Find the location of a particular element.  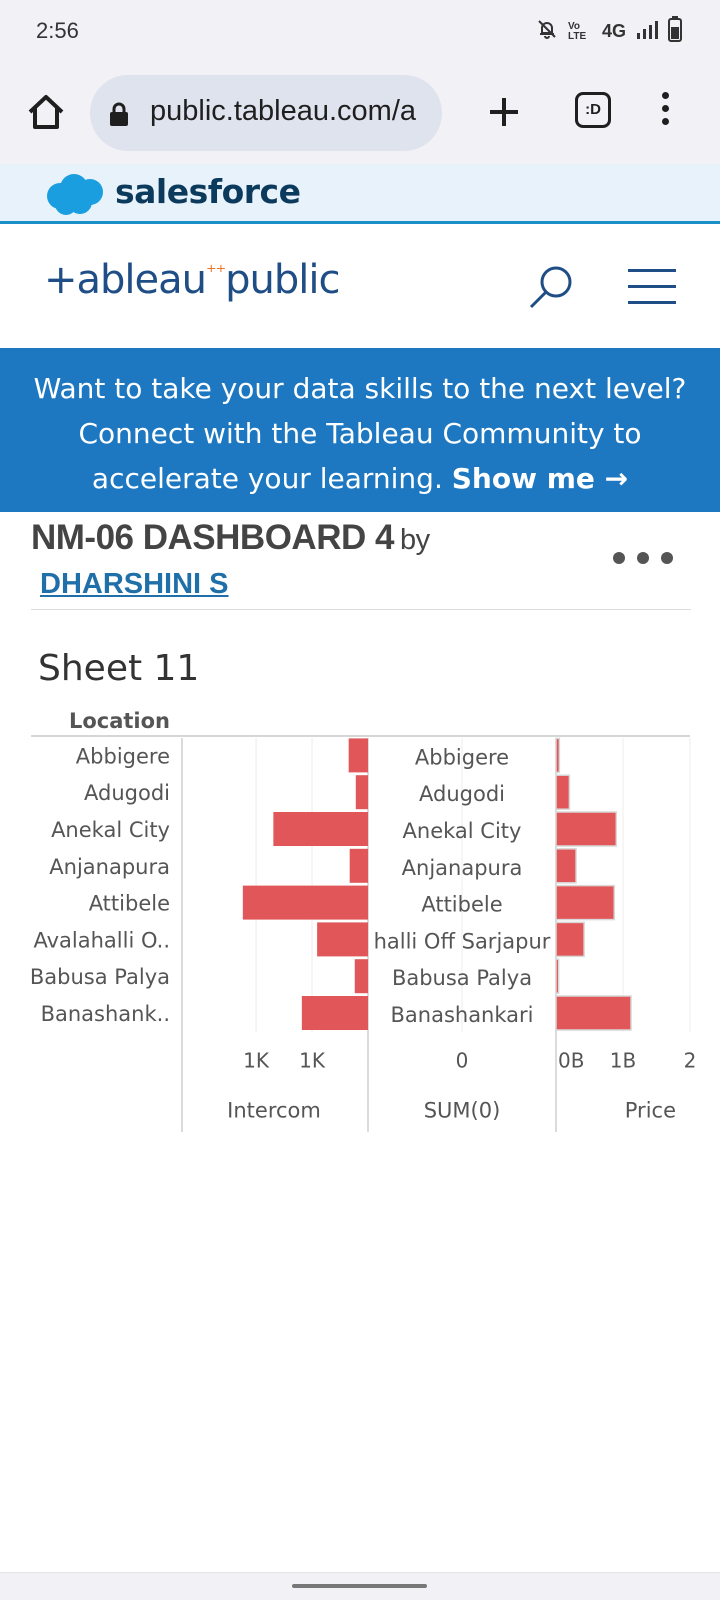

row-label-2: Anekal City is located at coordinates (110, 830).